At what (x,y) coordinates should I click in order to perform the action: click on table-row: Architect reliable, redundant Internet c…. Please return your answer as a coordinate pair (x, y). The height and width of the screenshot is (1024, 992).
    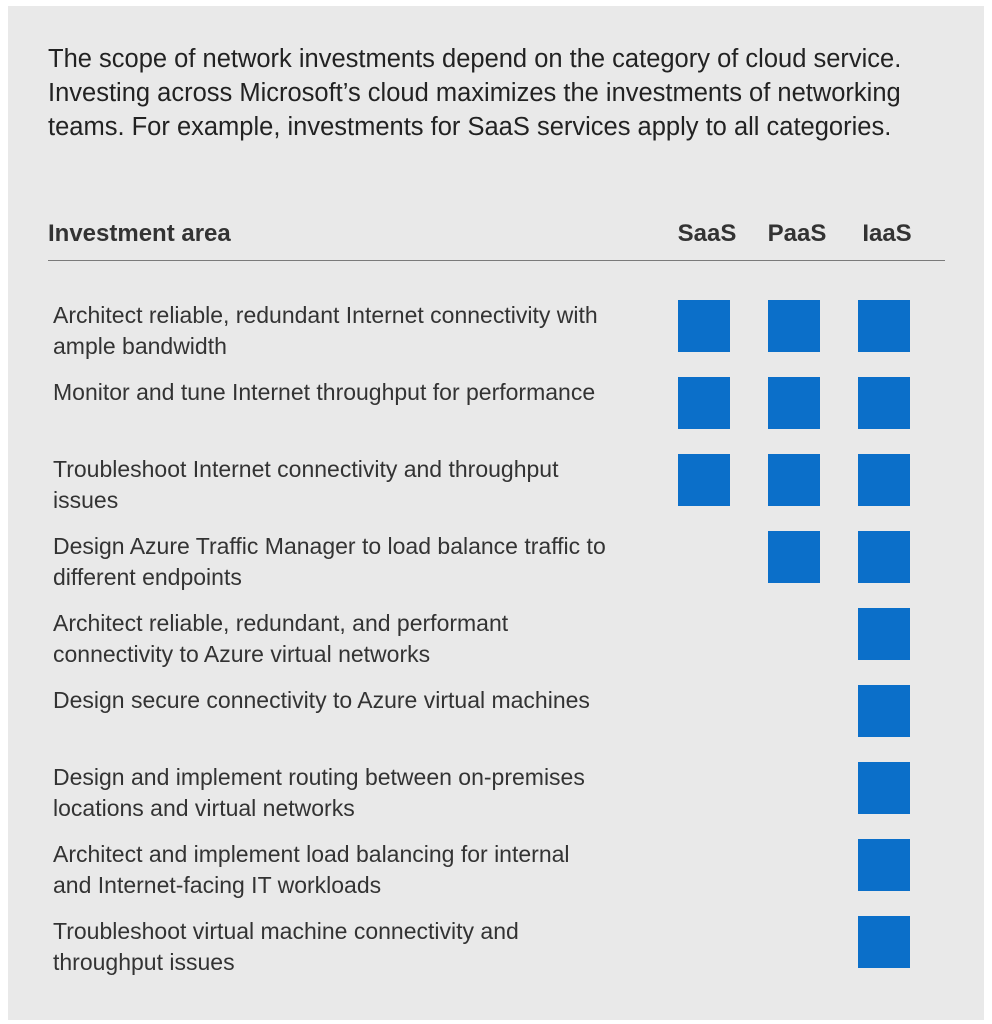
    Looking at the image, I should click on (499, 338).